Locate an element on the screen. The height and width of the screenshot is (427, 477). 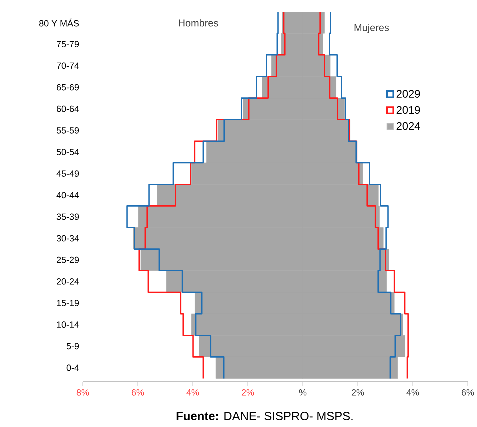
y-tick-label: 45-49 is located at coordinates (68, 173).